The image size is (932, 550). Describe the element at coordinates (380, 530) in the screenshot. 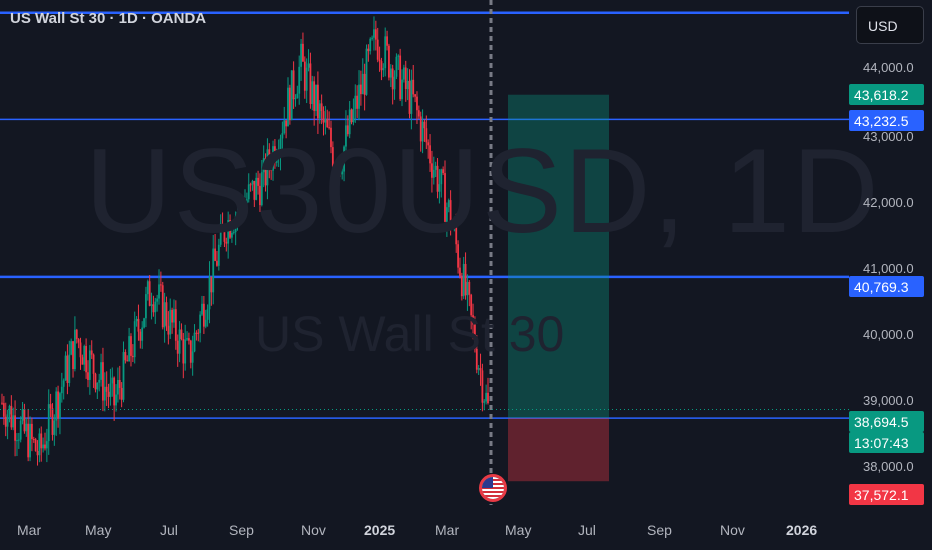

I see `time-axis-label: 2025` at that location.